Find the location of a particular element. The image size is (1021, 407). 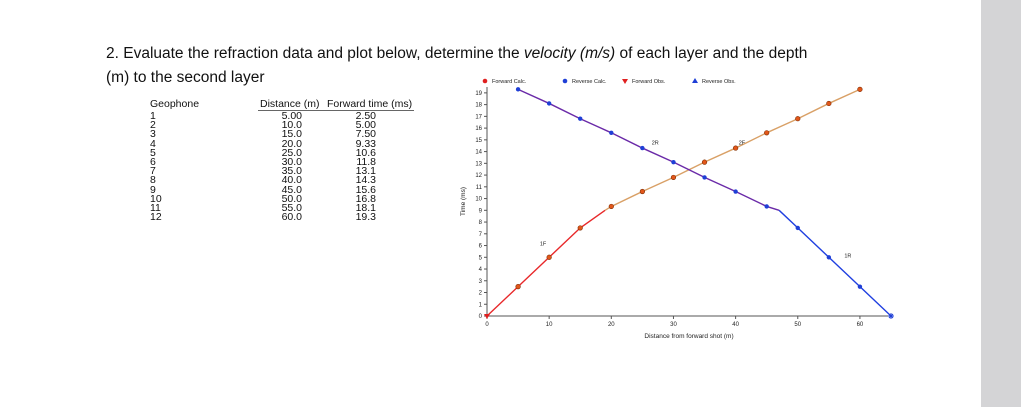

series-line-2F is located at coordinates (732, 149).